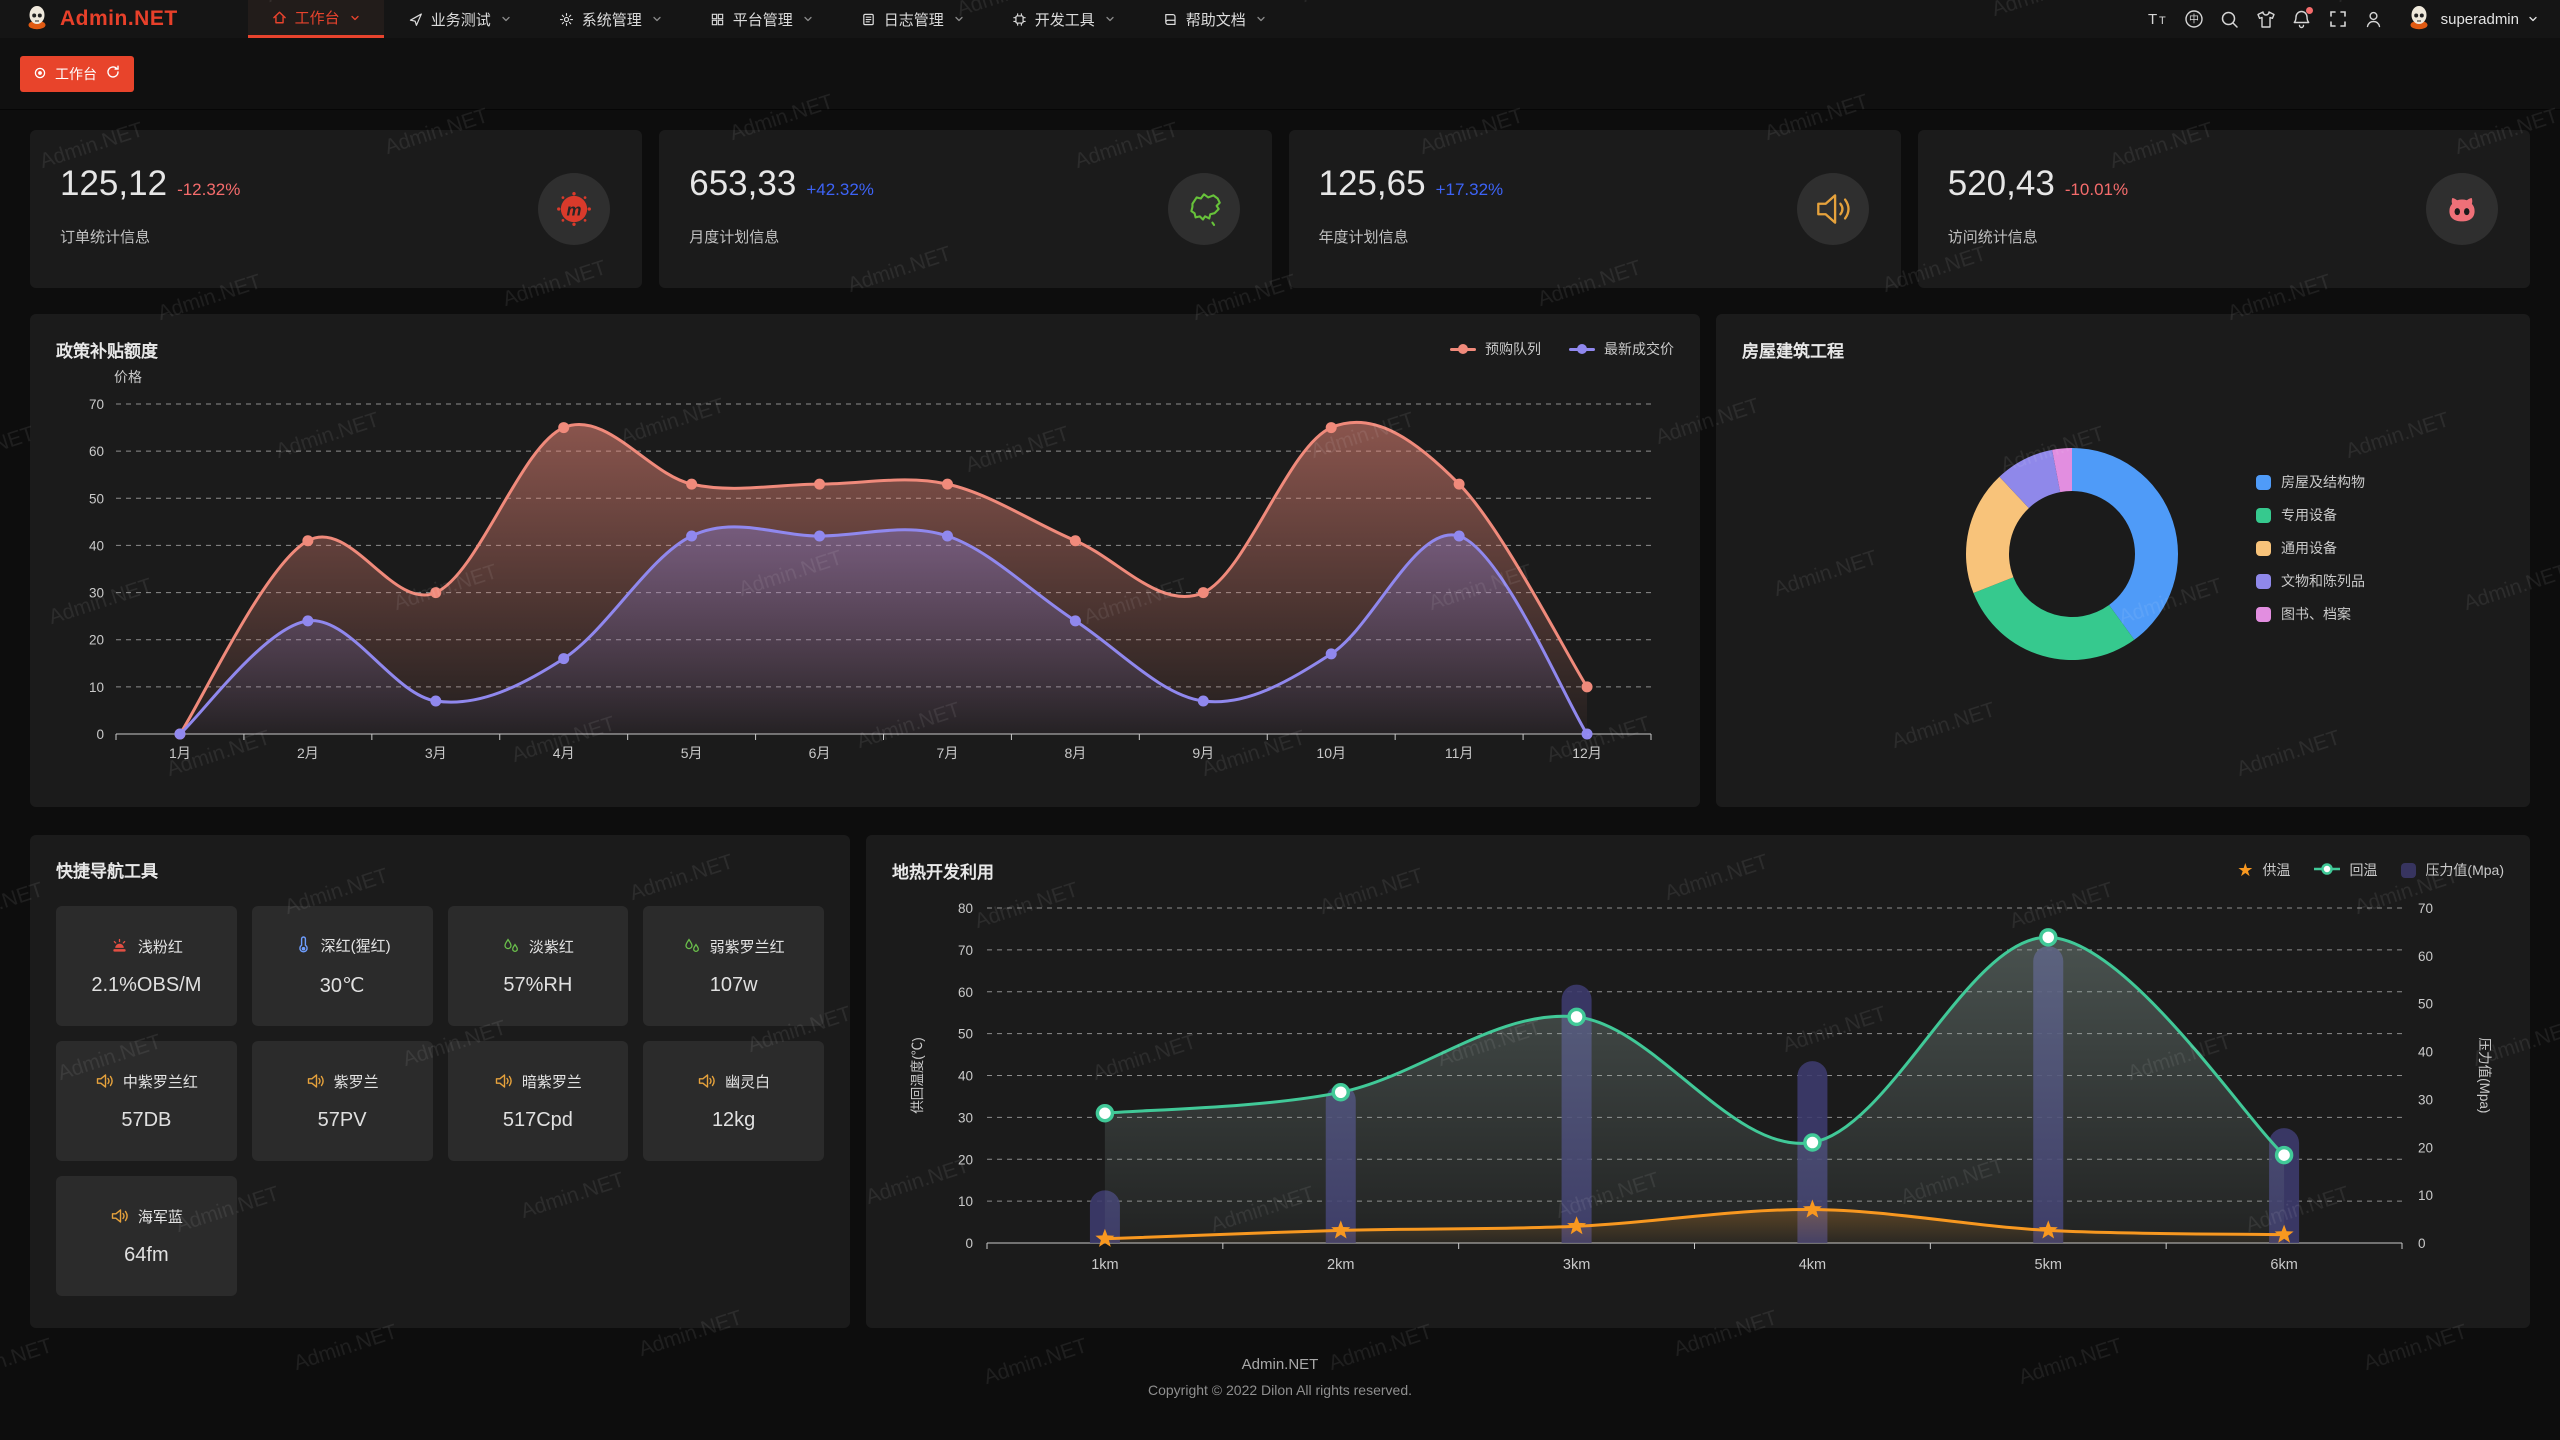 The image size is (2560, 1440). I want to click on book-icon, so click(1170, 19).